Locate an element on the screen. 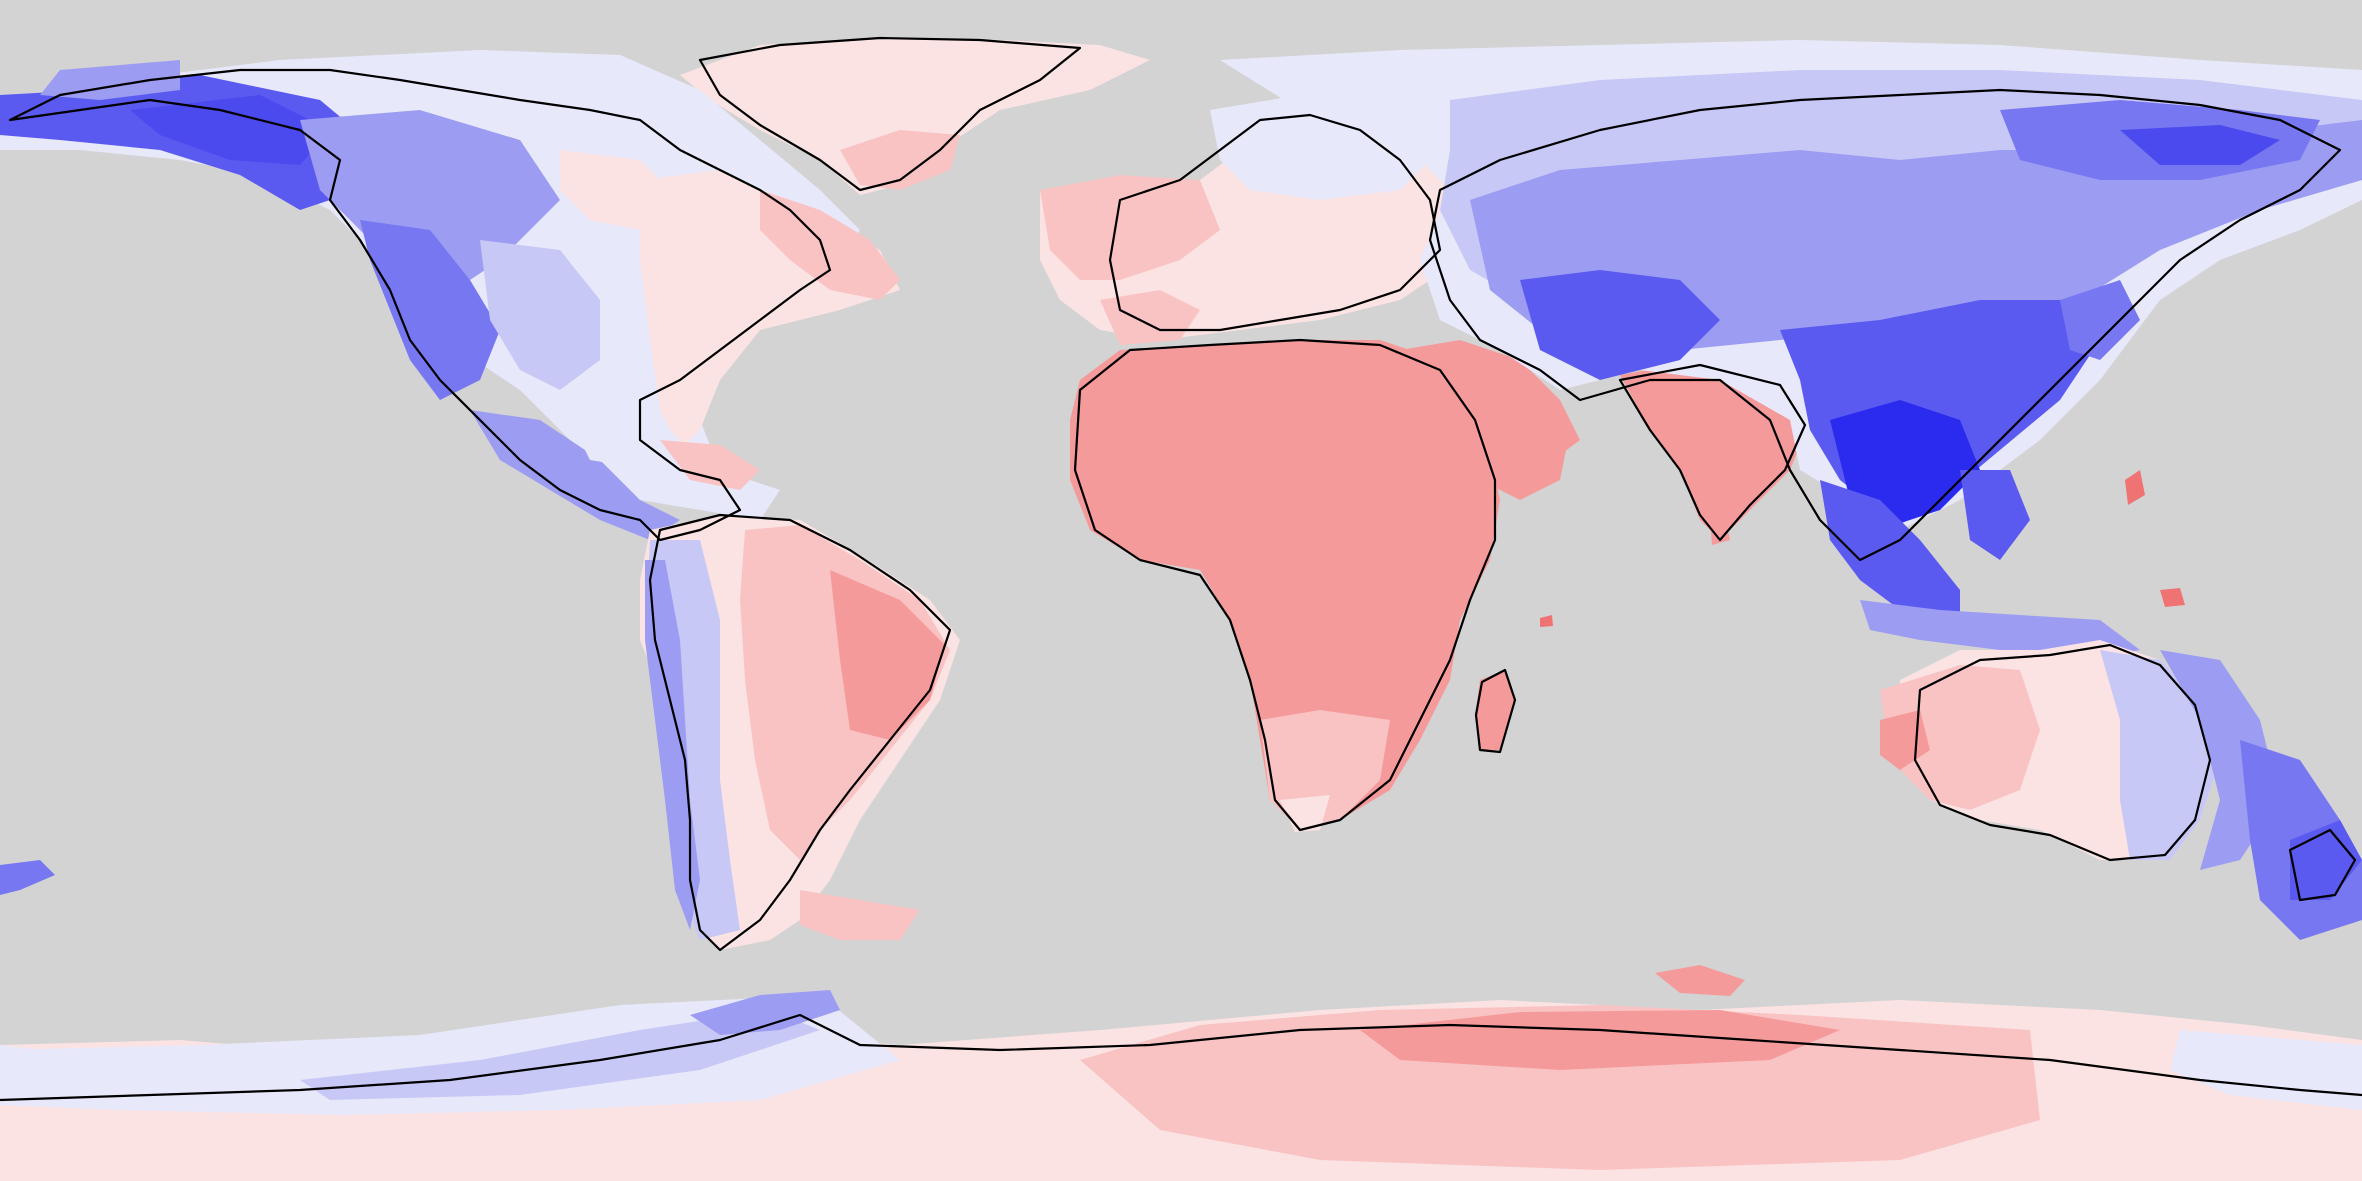  na-caribbean-red is located at coordinates (710, 465).